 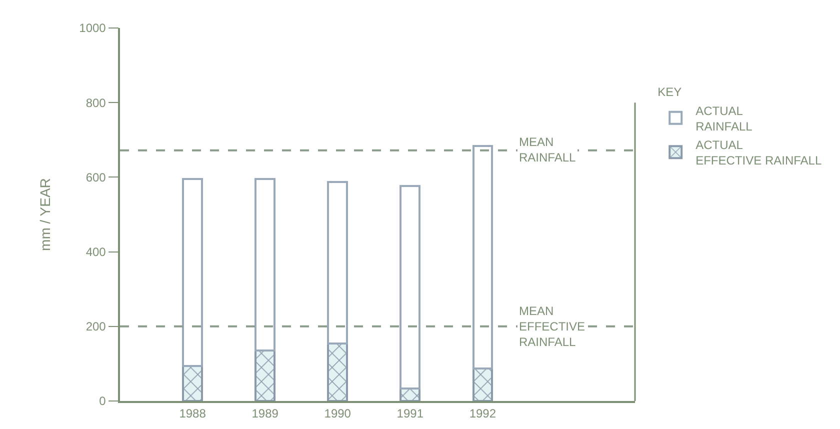 What do you see at coordinates (45, 214) in the screenshot?
I see `y-axis-title: mm / YEAR` at bounding box center [45, 214].